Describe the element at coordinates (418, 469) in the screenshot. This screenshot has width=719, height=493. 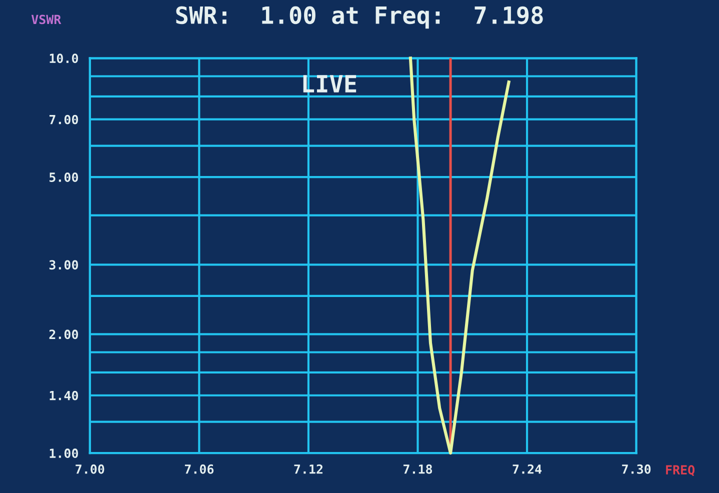
I see `x-tick-label: 7.18` at that location.